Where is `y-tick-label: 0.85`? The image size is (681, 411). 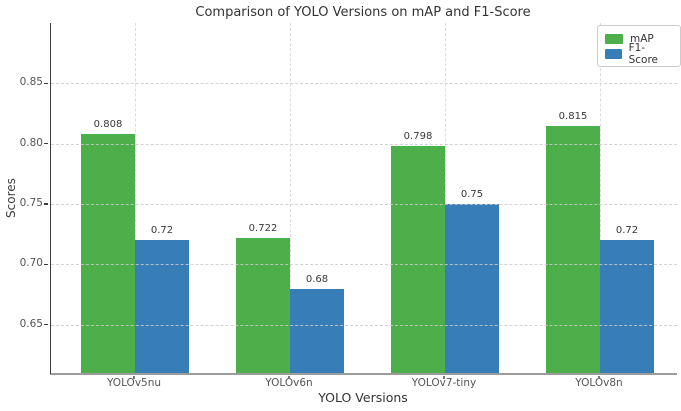
y-tick-label: 0.85 is located at coordinates (31, 82).